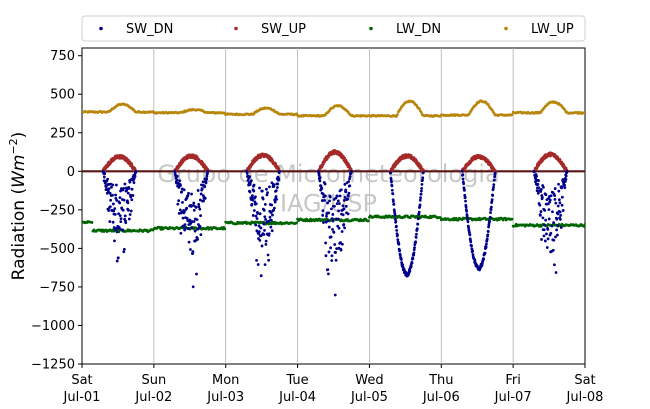  What do you see at coordinates (62, 95) in the screenshot?
I see `y-tick-label: 500` at bounding box center [62, 95].